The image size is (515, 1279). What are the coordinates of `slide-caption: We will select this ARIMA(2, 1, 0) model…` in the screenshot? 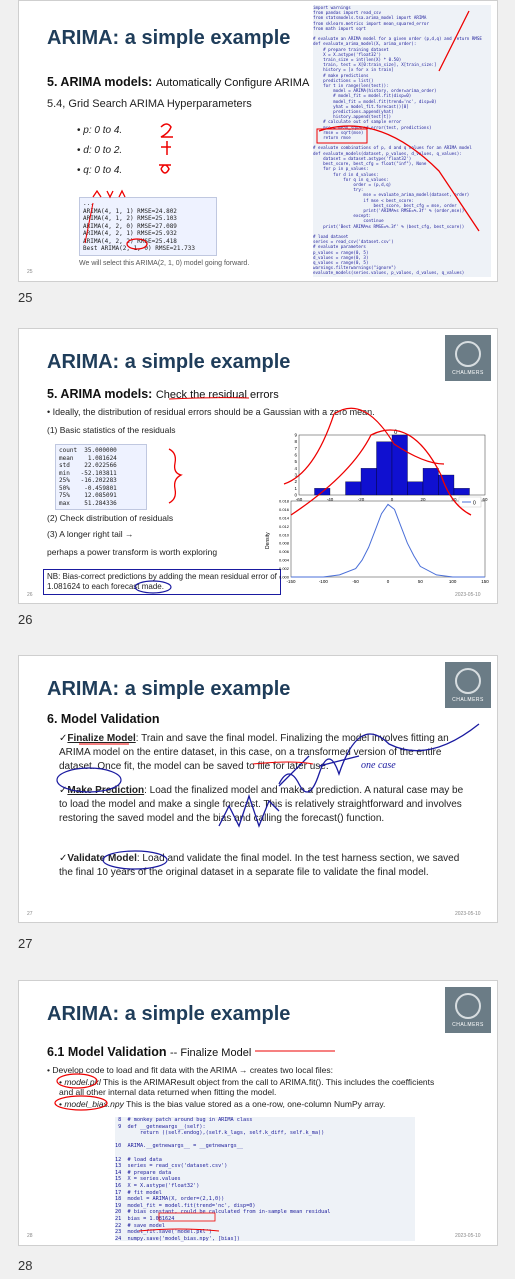 It's located at (164, 263).